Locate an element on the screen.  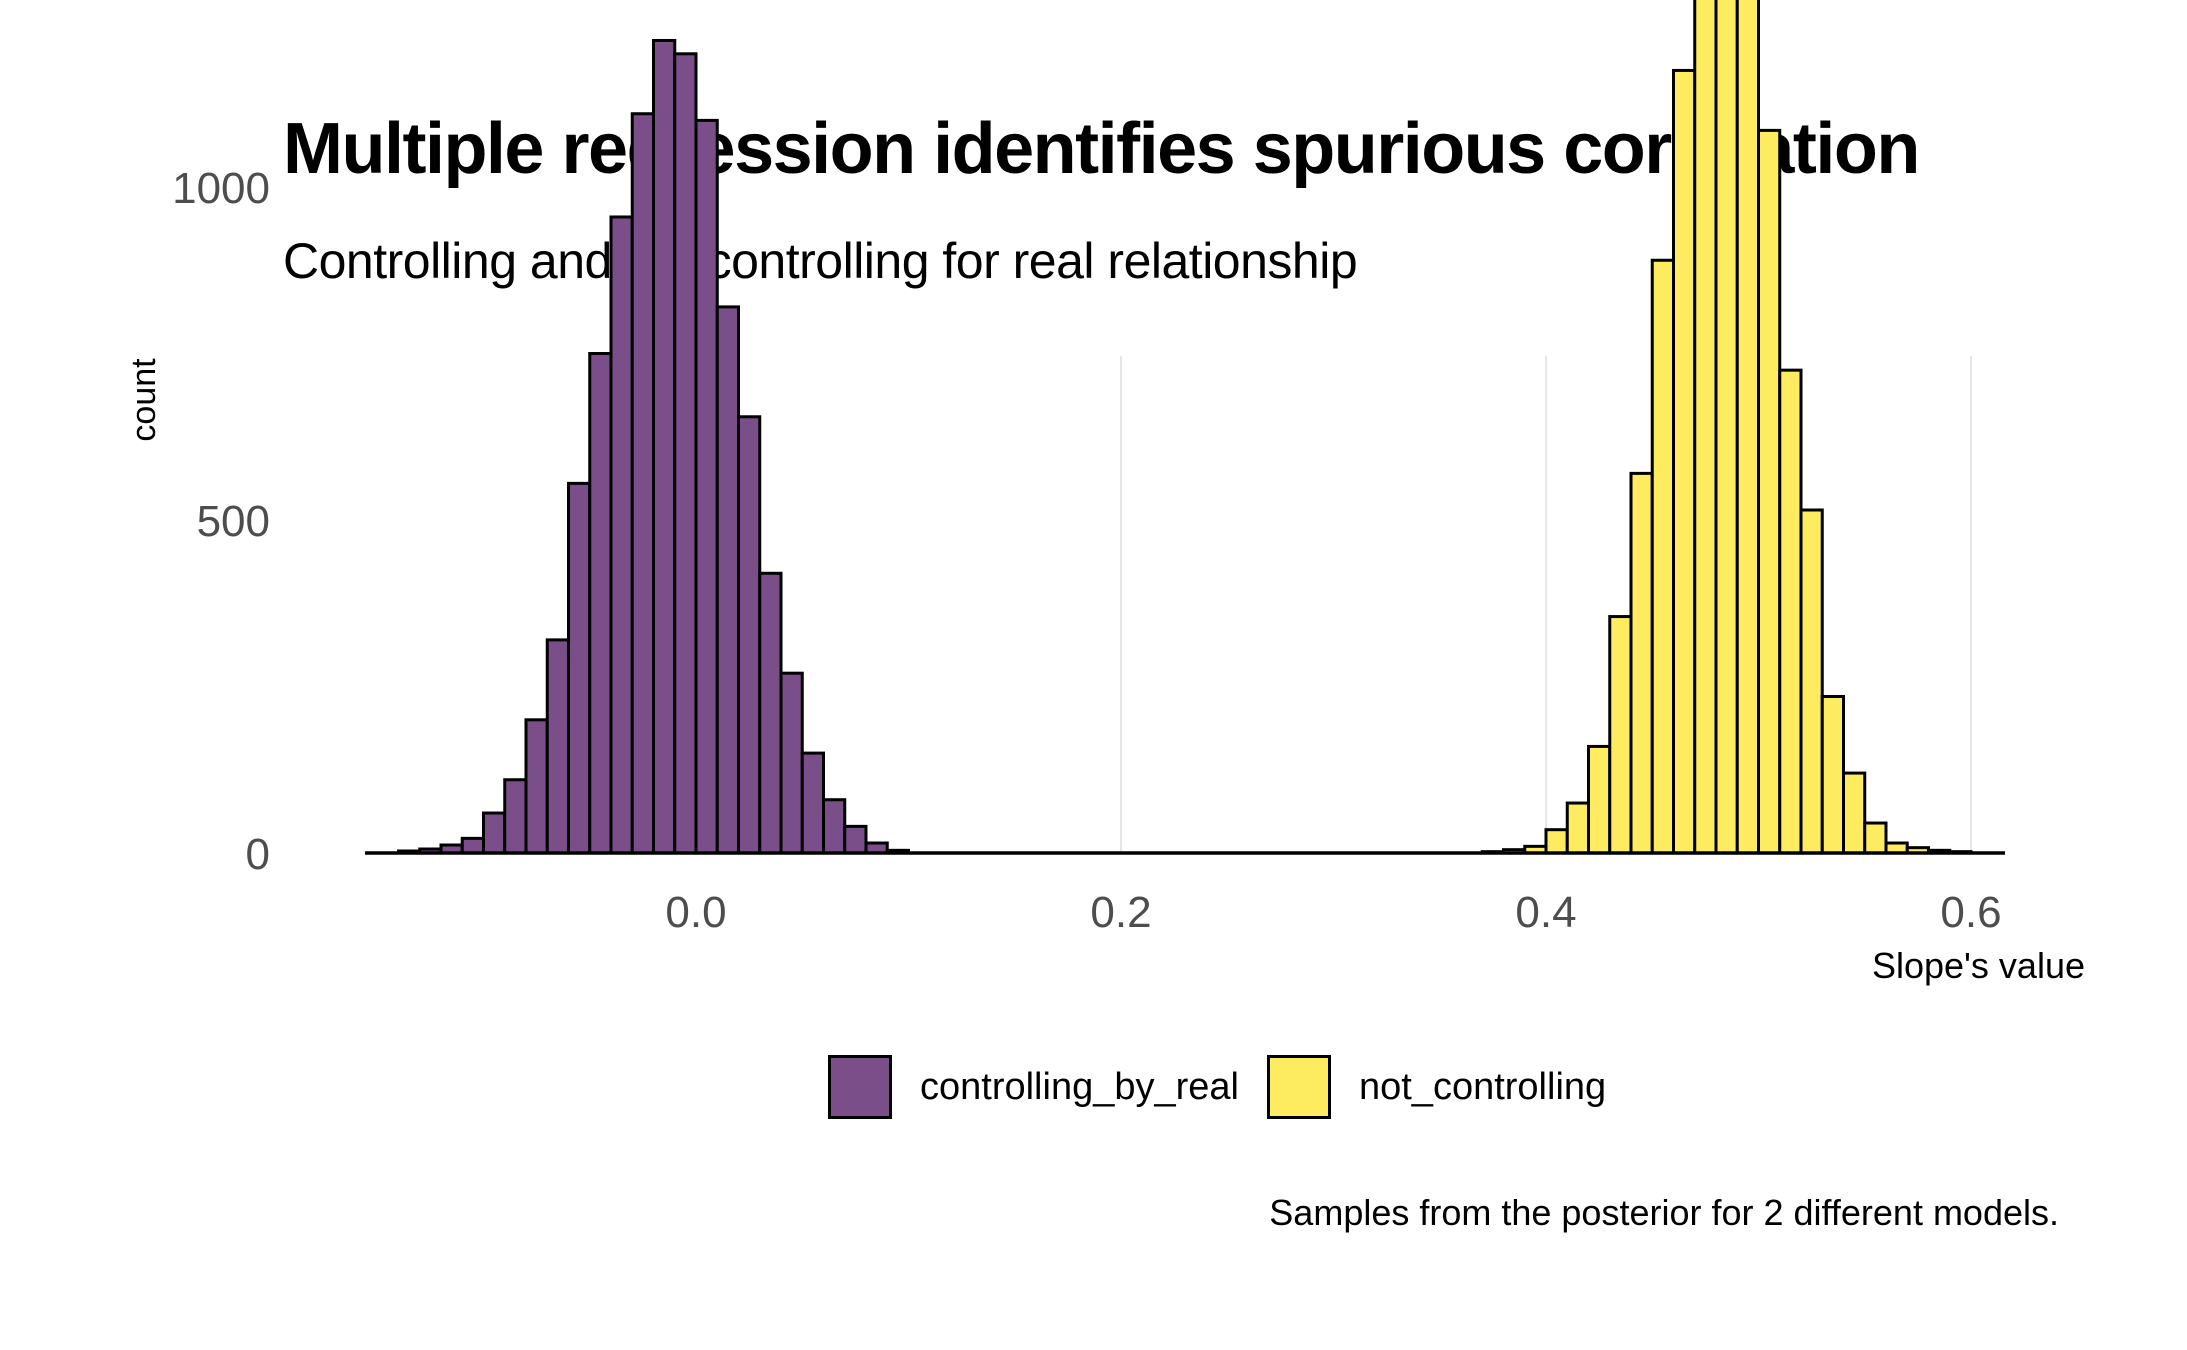
y-tick-label-2: 1000 is located at coordinates (221, 188).